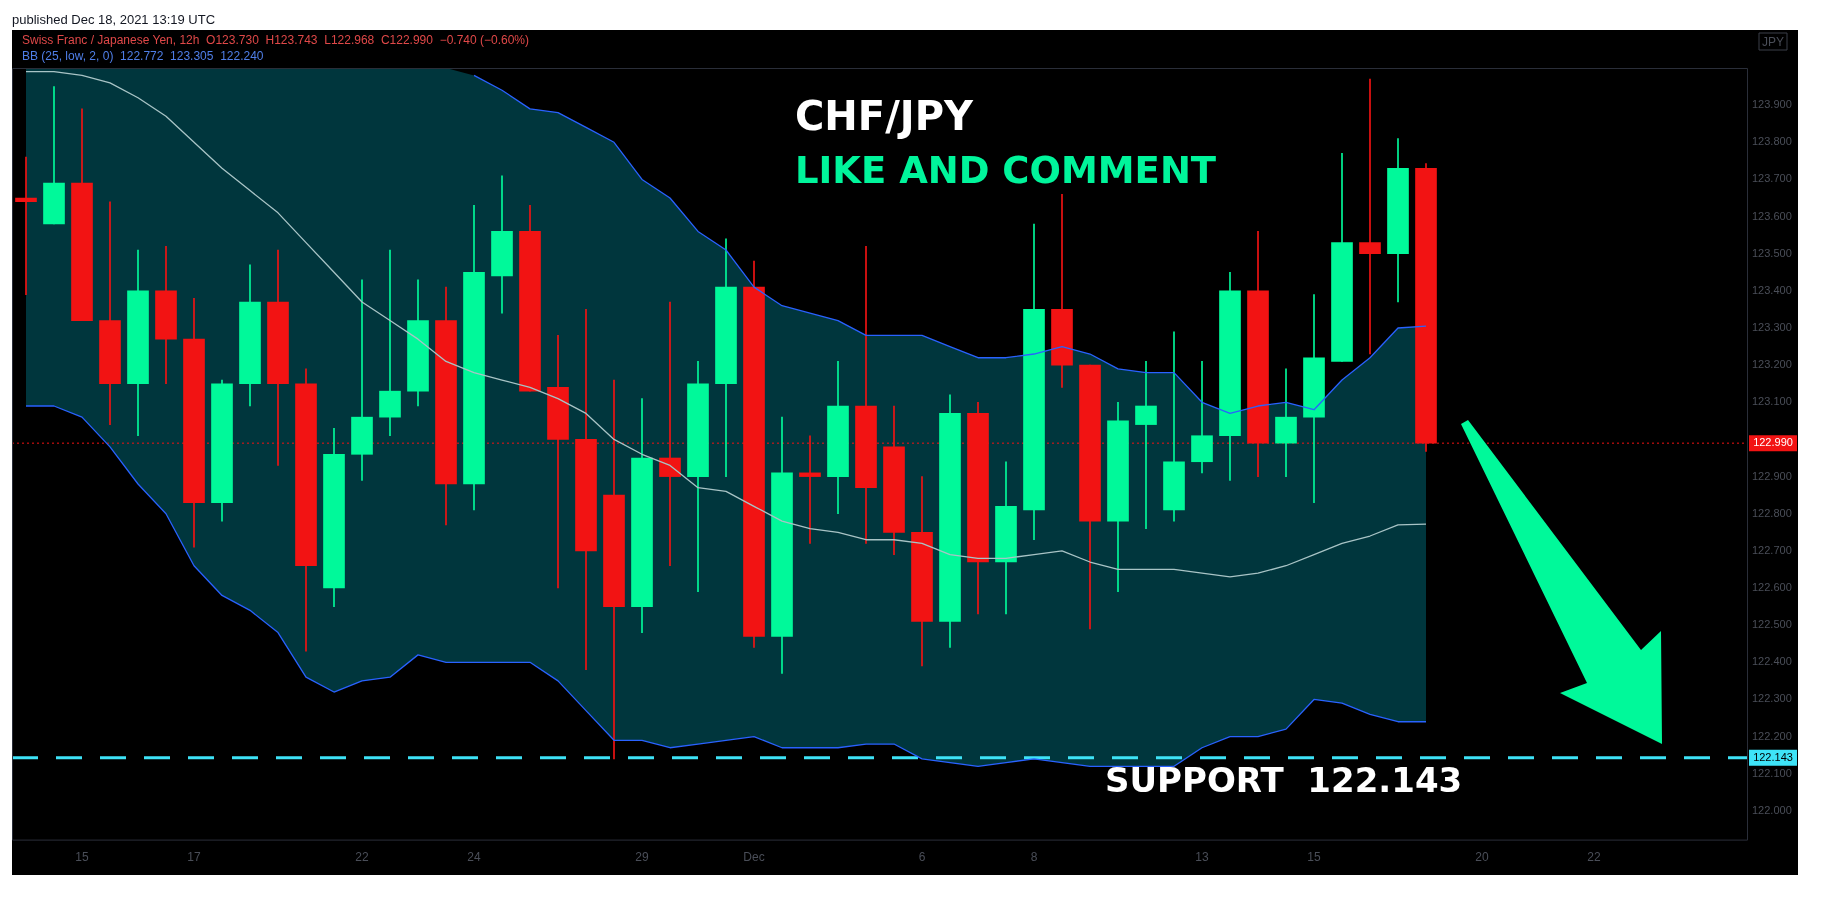  What do you see at coordinates (1284, 780) in the screenshot?
I see `annotation: SUPPORT 122.143` at bounding box center [1284, 780].